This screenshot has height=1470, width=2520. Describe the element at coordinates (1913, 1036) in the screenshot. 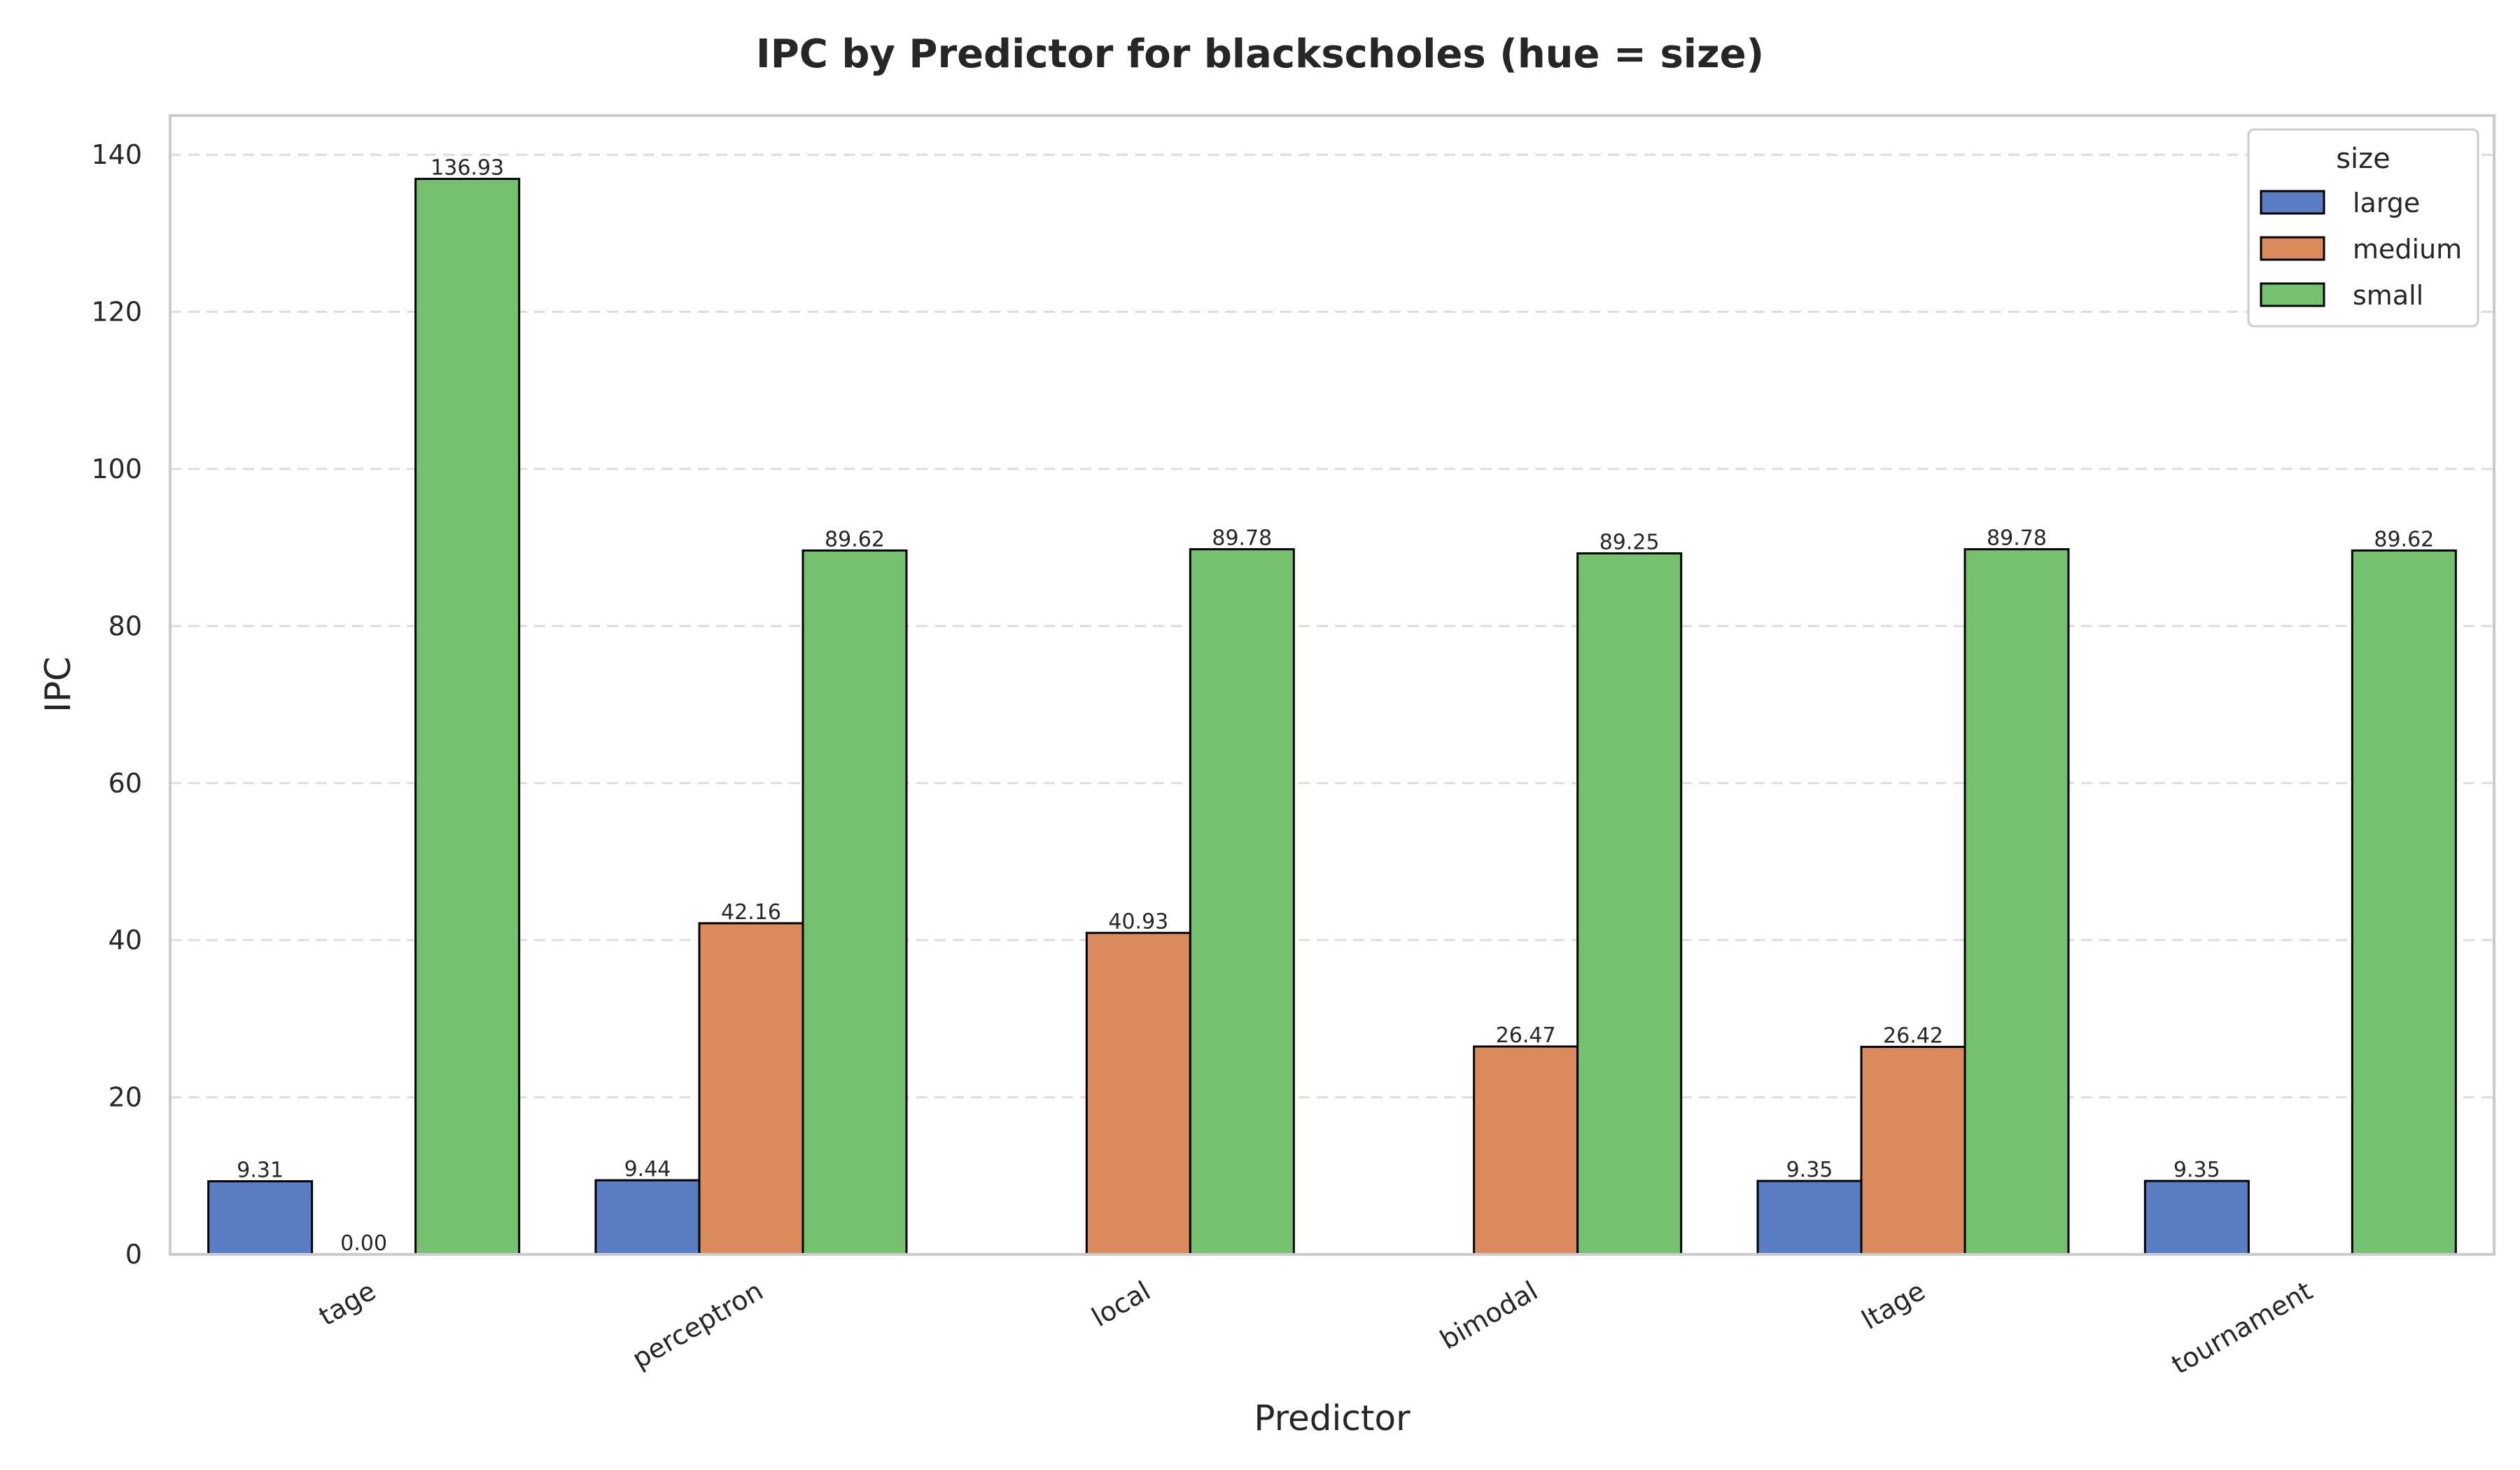

I see `bar-value-label: 26.42` at that location.